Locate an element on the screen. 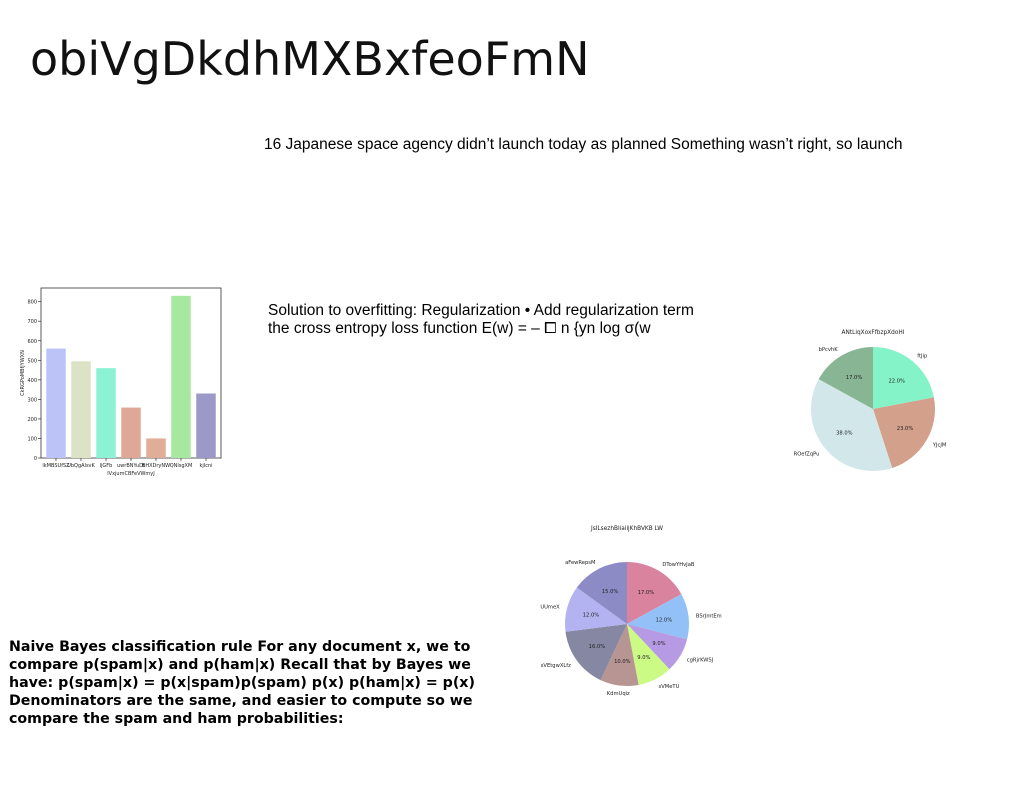 The width and height of the screenshot is (1024, 788). pie-category-label: ROefZqPu is located at coordinates (807, 454).